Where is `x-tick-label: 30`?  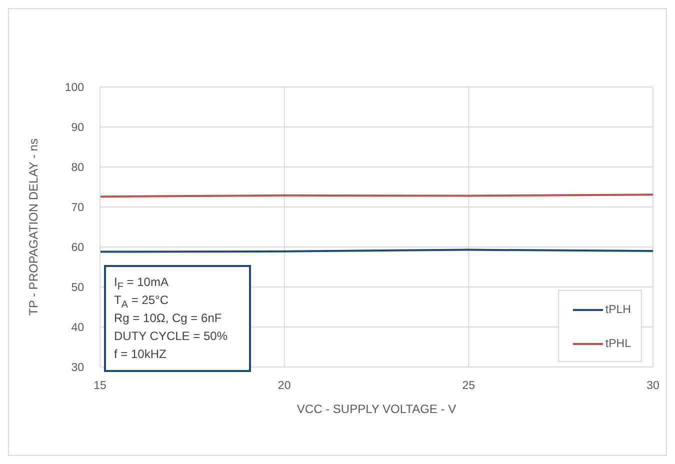 x-tick-label: 30 is located at coordinates (653, 386).